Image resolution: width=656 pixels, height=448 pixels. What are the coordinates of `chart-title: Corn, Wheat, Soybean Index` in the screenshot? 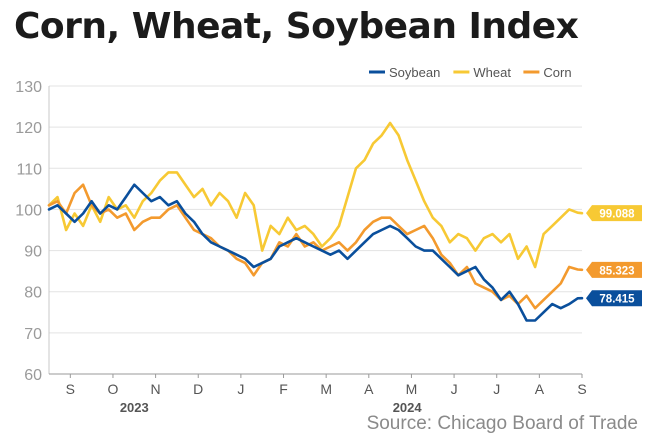 It's located at (296, 26).